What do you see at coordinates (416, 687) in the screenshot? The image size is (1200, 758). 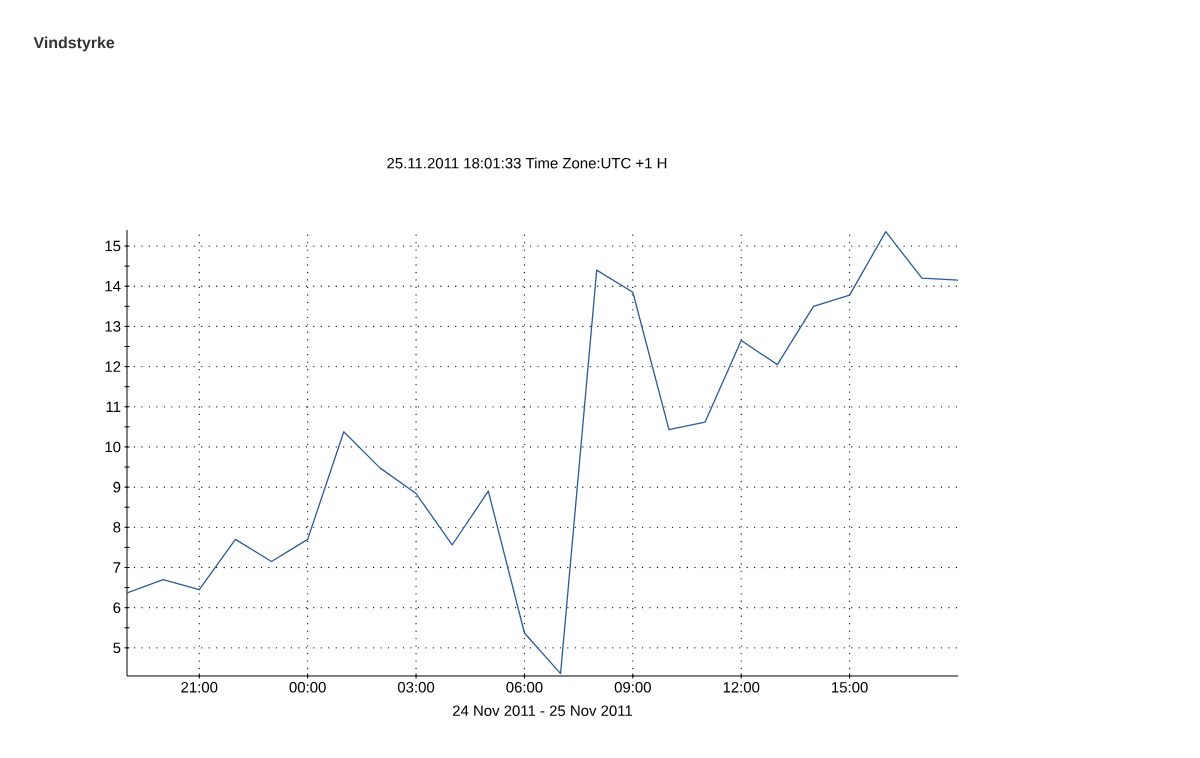 I see `x-tick-label: 03:00` at bounding box center [416, 687].